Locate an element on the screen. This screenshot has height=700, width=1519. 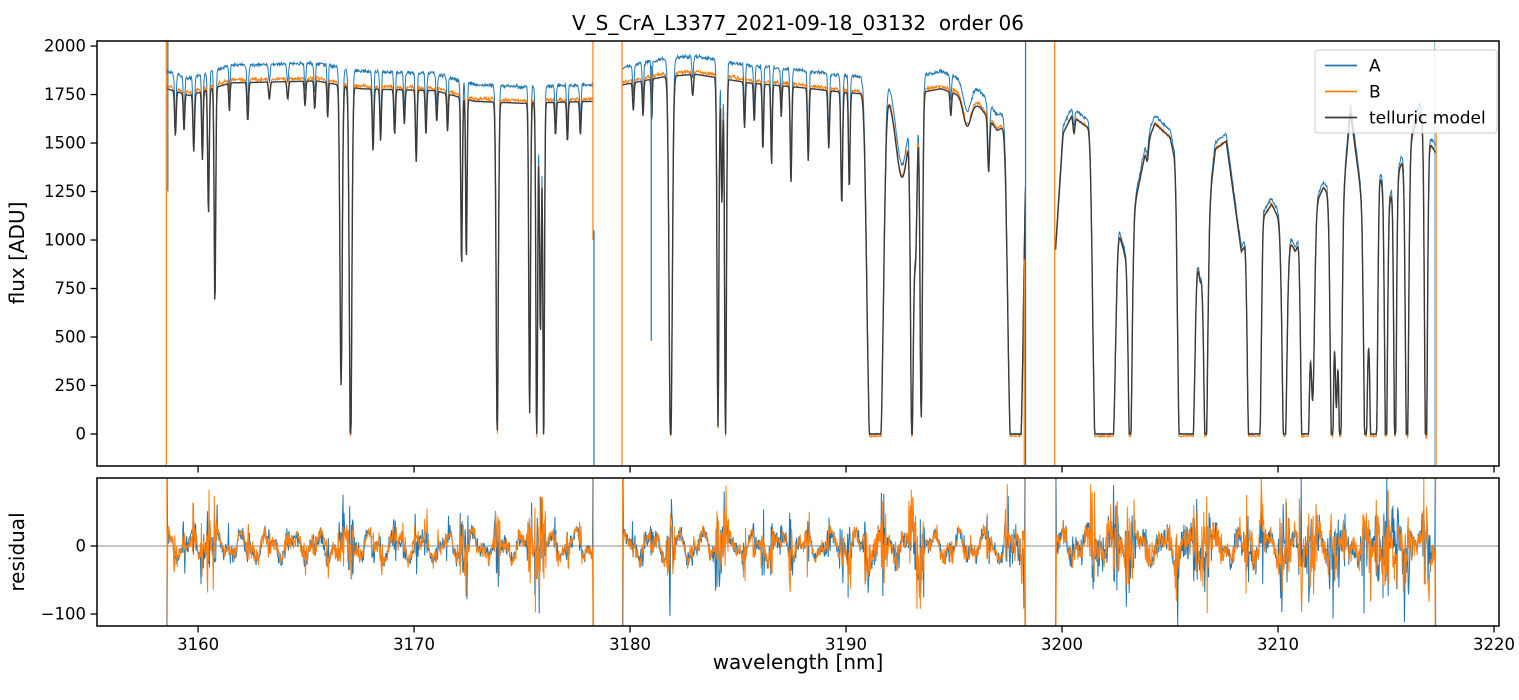
x-tick-label: 3220 is located at coordinates (1494, 644).